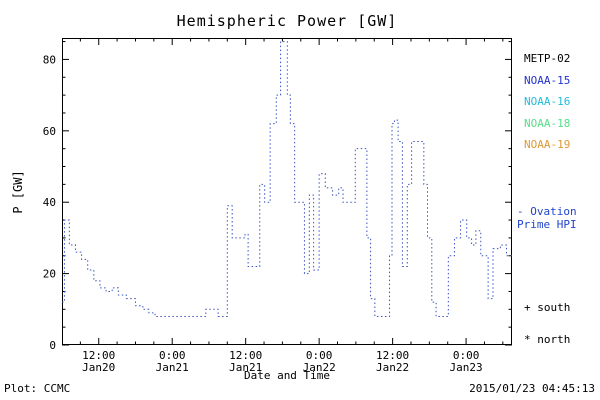 This screenshot has height=400, width=600. I want to click on legend-noaa-16: NOAA-16, so click(547, 101).